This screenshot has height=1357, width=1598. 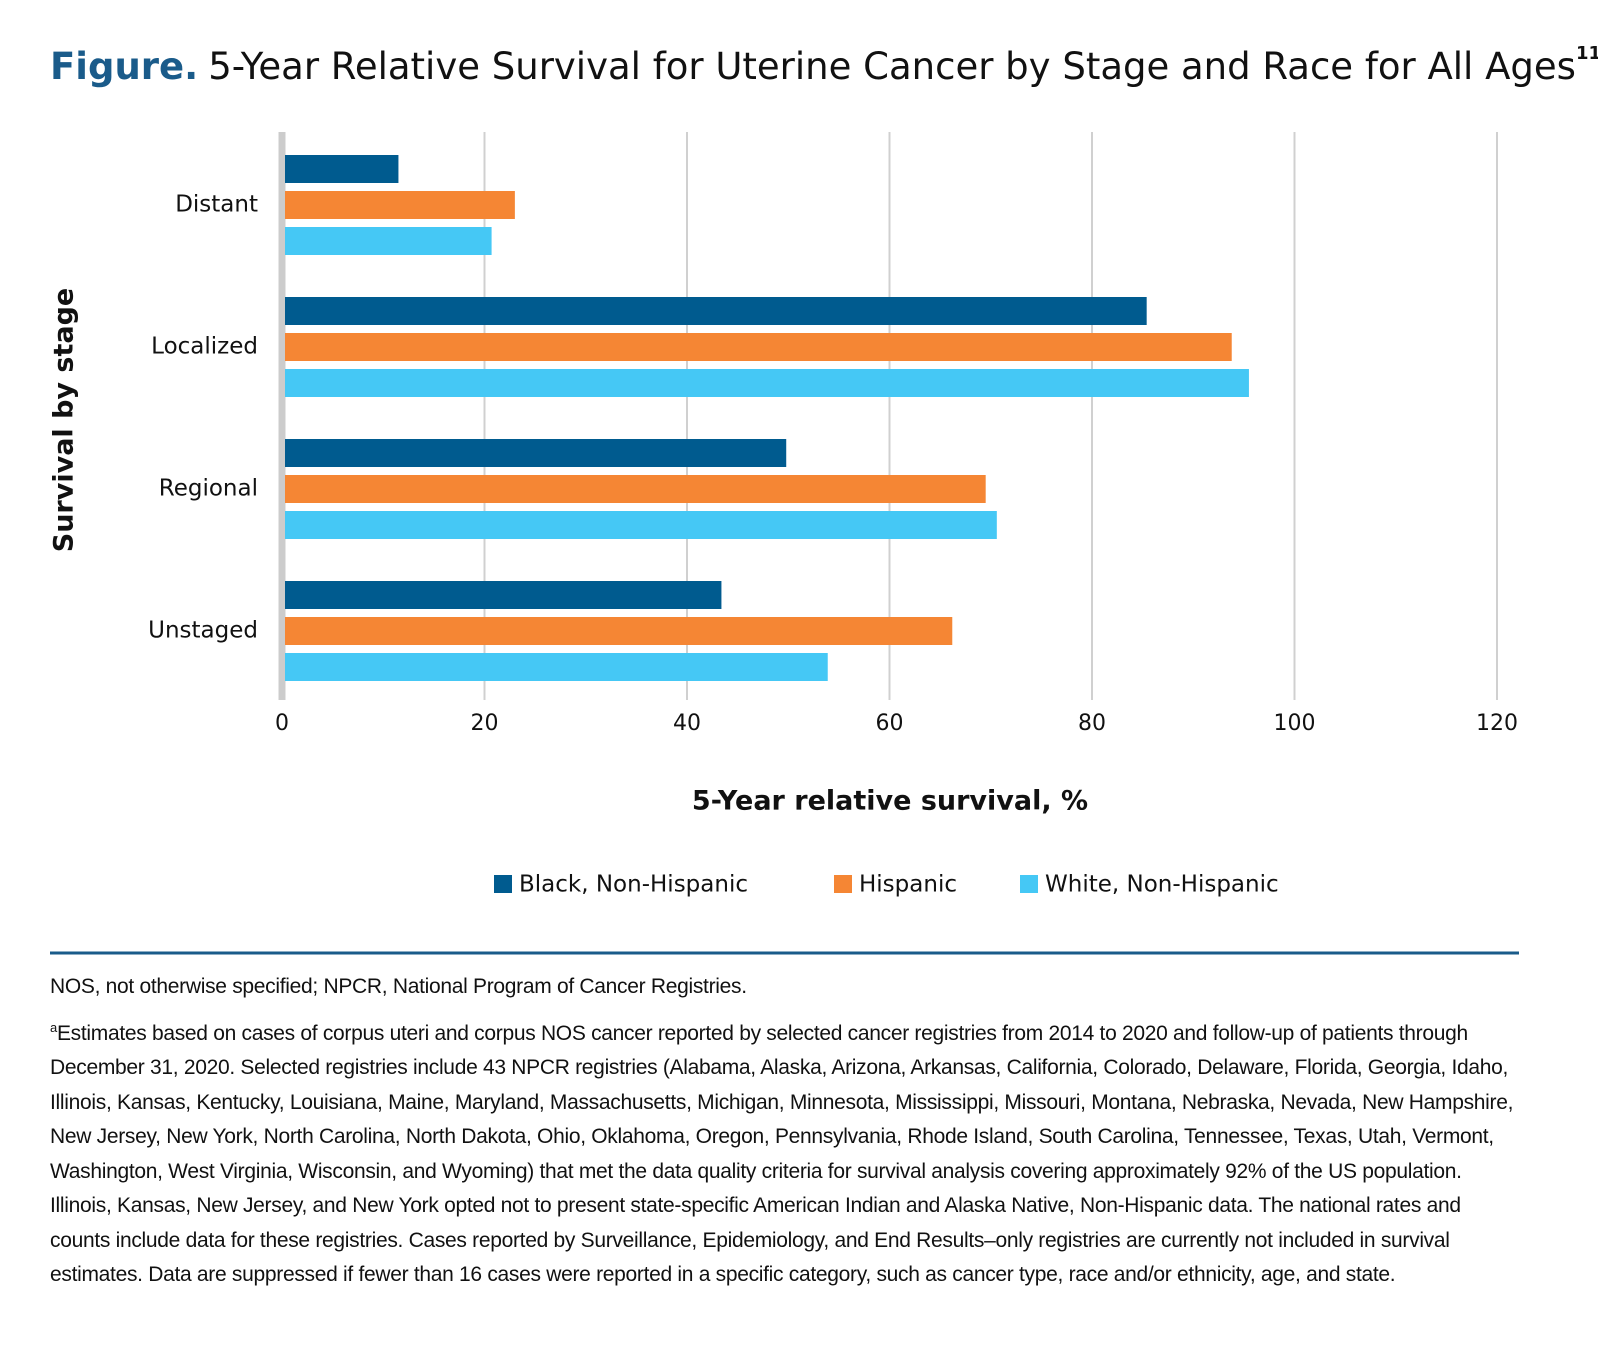 I want to click on y-tick-label: Localized, so click(x=204, y=347).